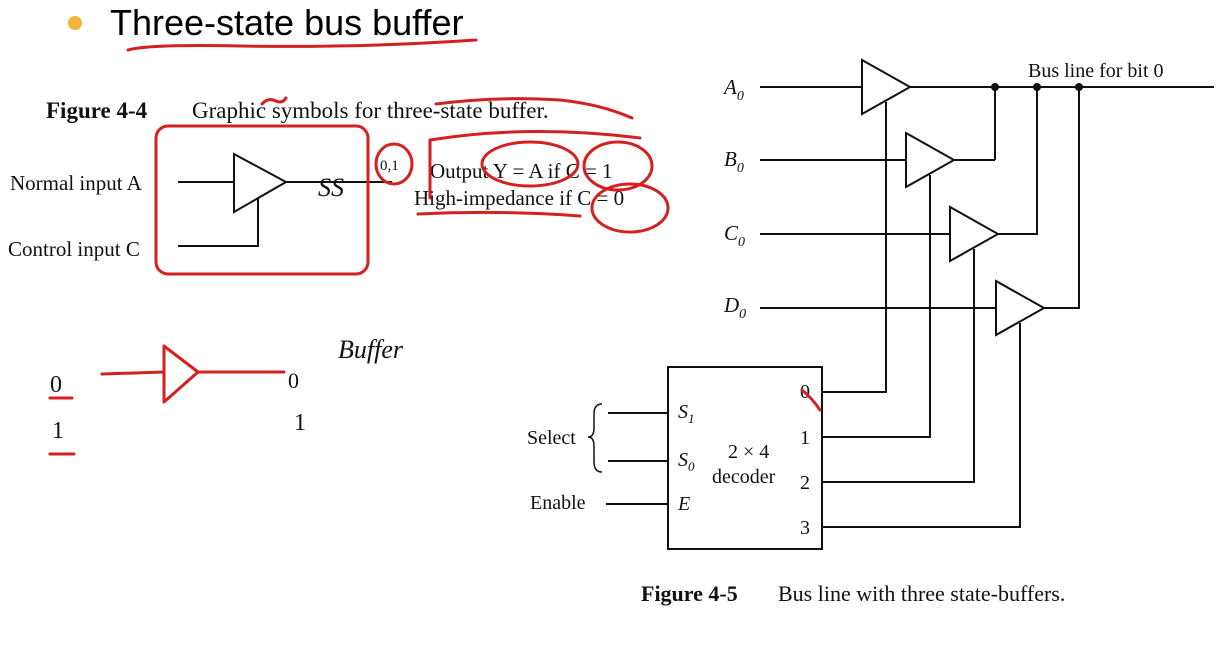 The image size is (1224, 650). Describe the element at coordinates (521, 171) in the screenshot. I see `output-line-1: Output Y = A if C = 1` at that location.